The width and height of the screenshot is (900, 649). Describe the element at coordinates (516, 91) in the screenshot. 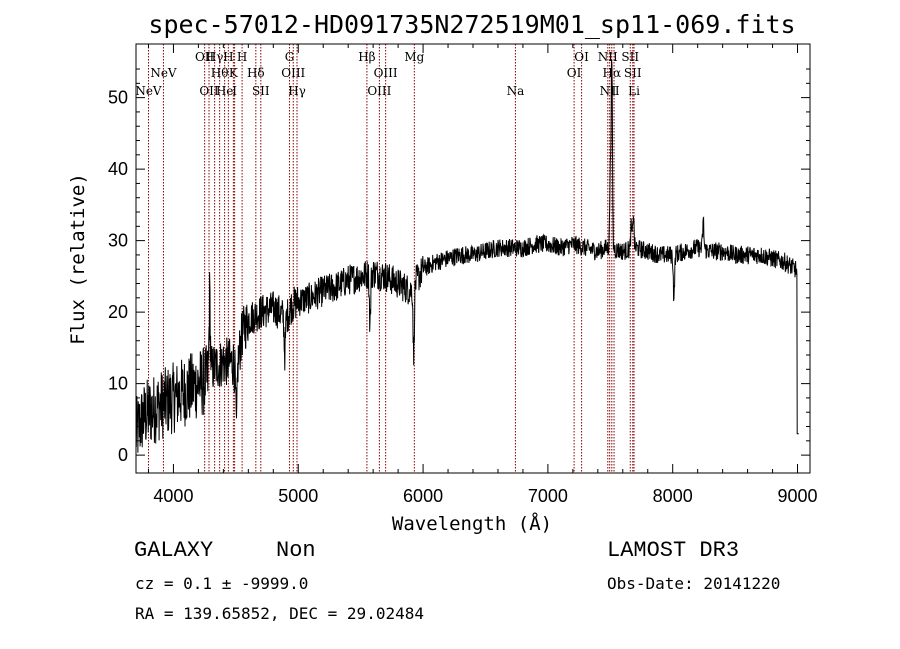

I see `line-label-20: Na` at that location.